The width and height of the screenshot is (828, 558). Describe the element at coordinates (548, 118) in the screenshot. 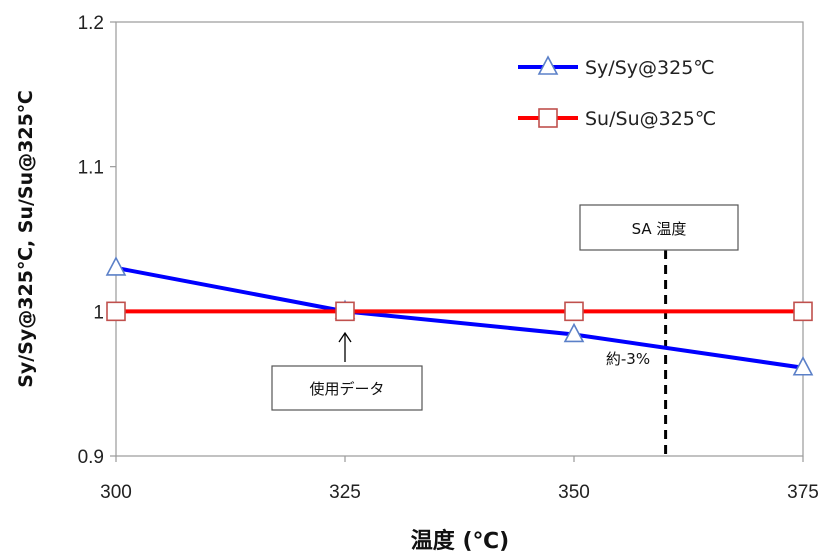

I see `legend-marker-square` at that location.